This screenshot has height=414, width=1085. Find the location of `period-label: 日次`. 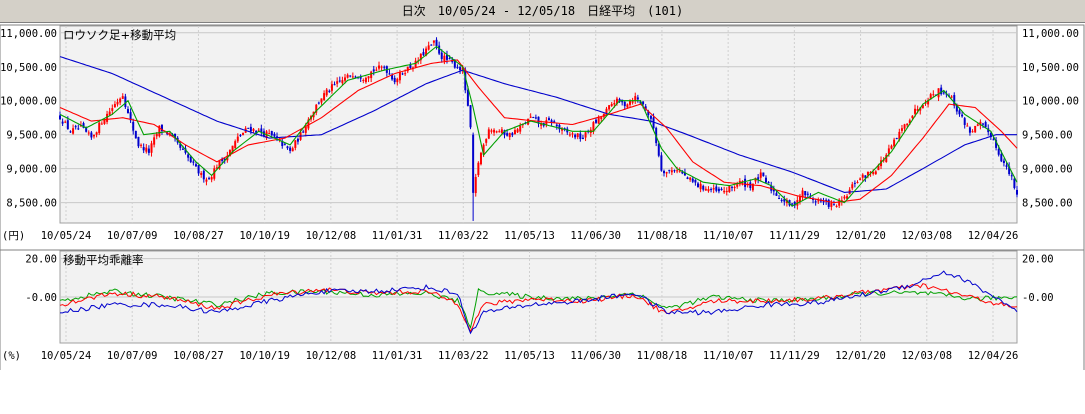

period-label: 日次 is located at coordinates (413, 11).